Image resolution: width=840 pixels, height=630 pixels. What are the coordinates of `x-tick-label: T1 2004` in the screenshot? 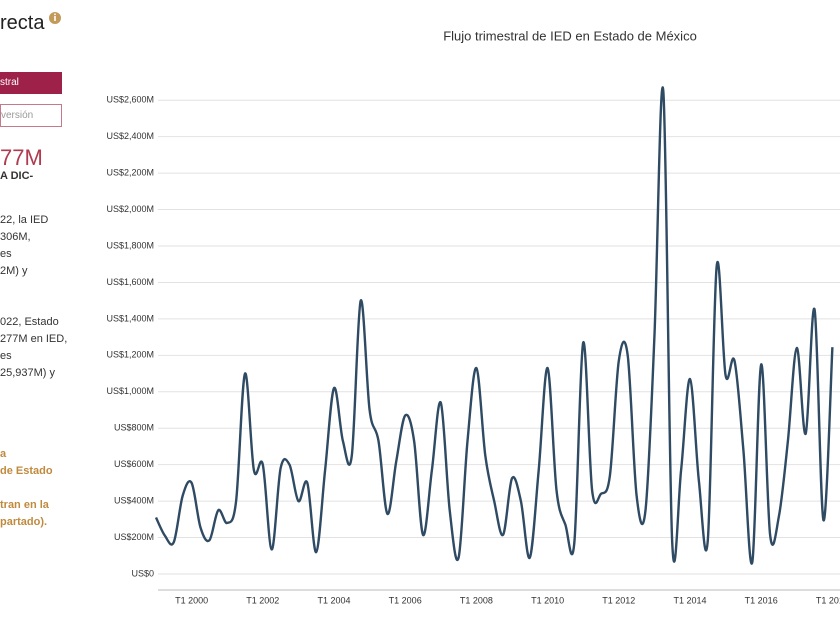 It's located at (333, 600).